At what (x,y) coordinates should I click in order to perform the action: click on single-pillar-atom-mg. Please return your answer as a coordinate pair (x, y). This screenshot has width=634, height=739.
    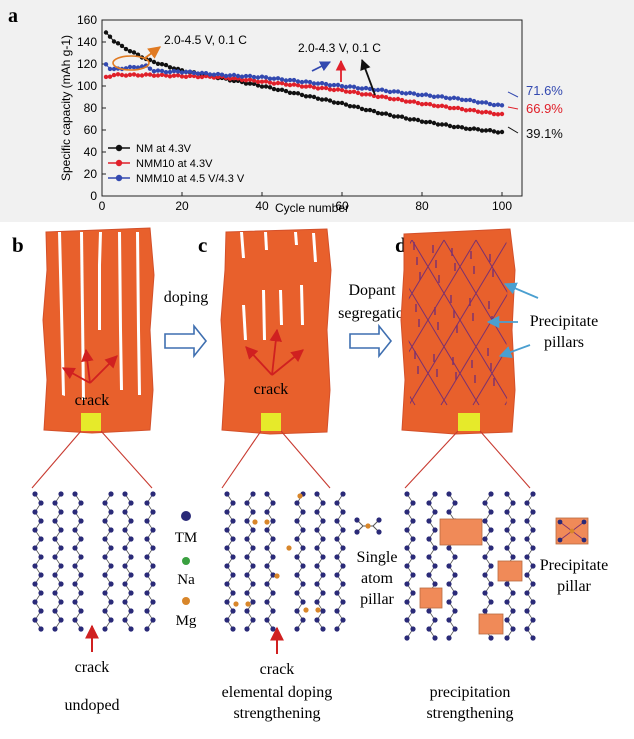
    Looking at the image, I should click on (368, 526).